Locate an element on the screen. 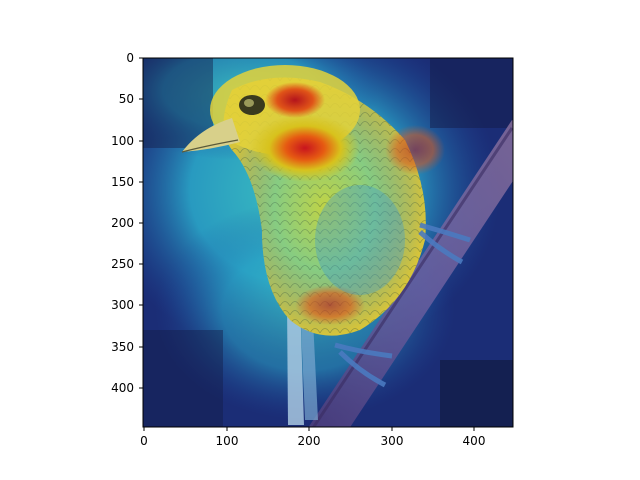 The width and height of the screenshot is (640, 480). y-tick-label: 100 is located at coordinates (122, 141).